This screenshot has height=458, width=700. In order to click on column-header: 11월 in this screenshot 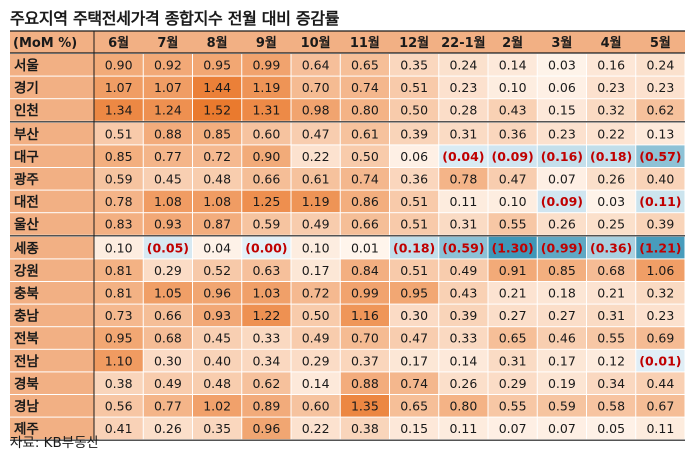, I will do `click(365, 43)`.